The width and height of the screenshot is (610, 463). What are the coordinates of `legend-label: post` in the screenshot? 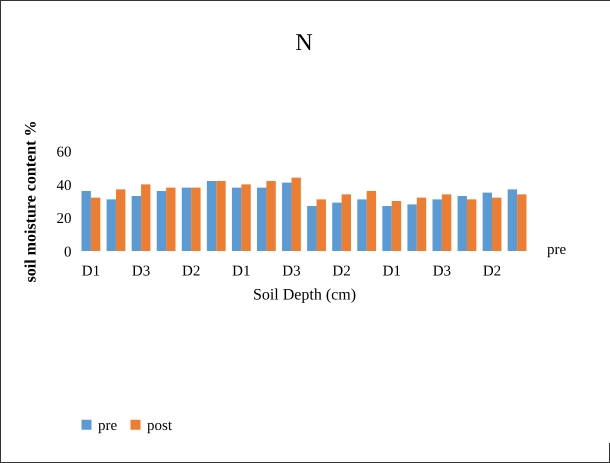 It's located at (160, 426).